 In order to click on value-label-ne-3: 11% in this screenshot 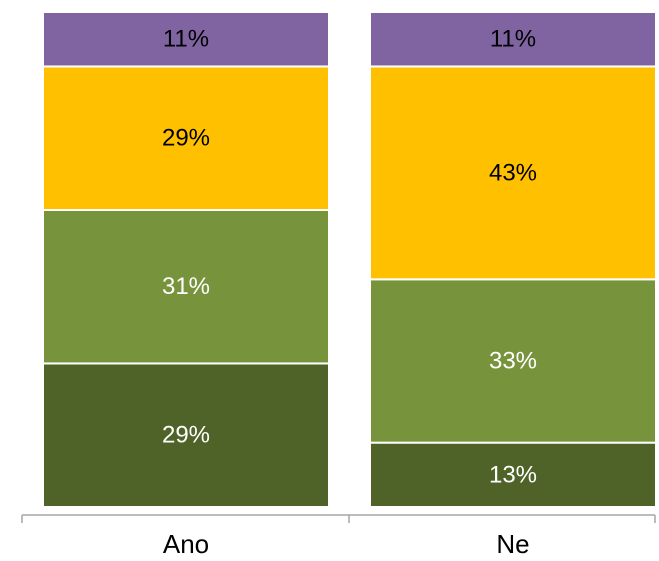, I will do `click(513, 39)`.